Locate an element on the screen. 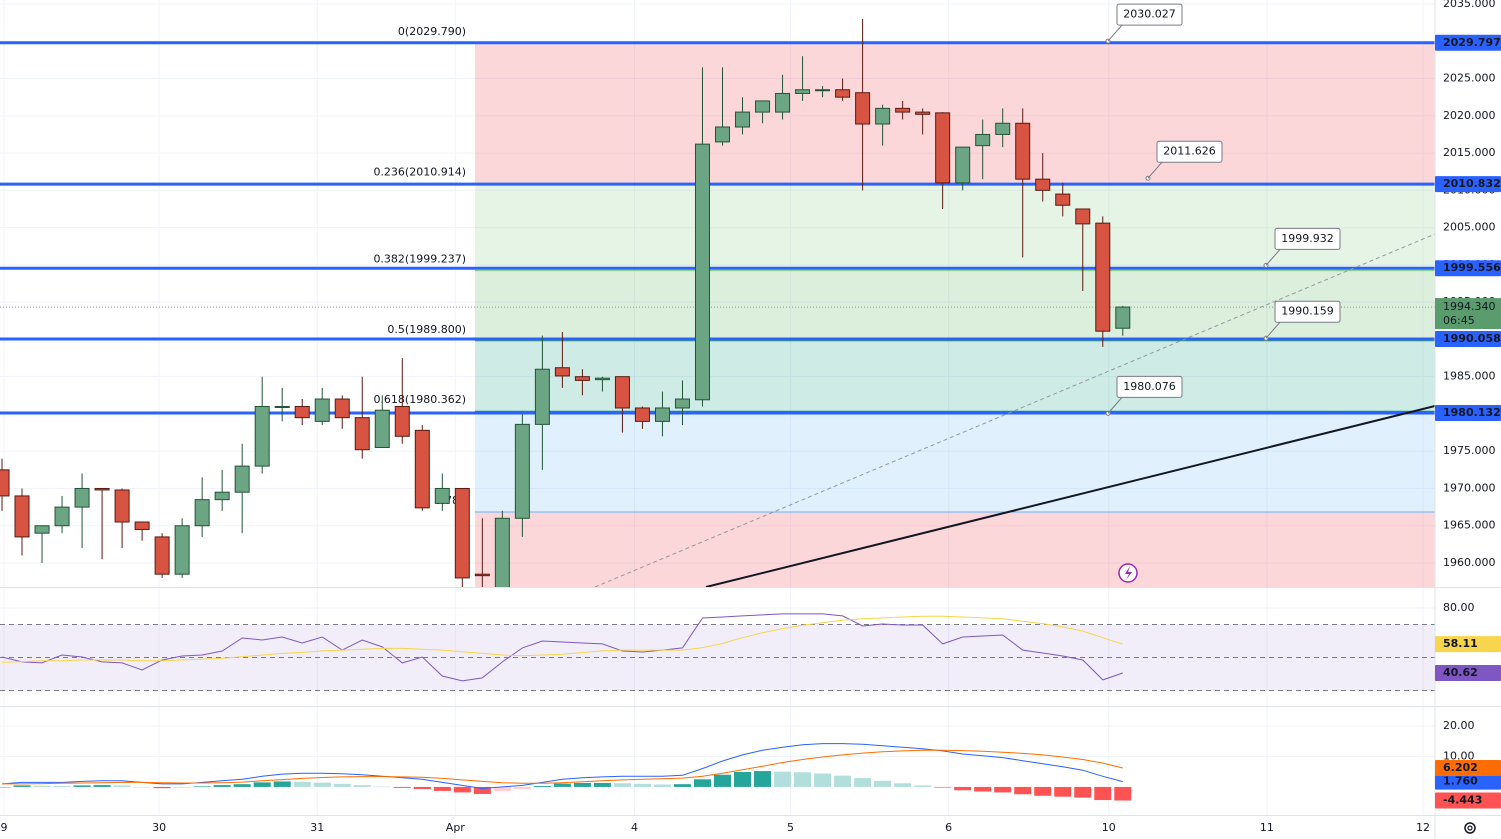 The image size is (1501, 839). x-tick-label: 12 is located at coordinates (1423, 827).